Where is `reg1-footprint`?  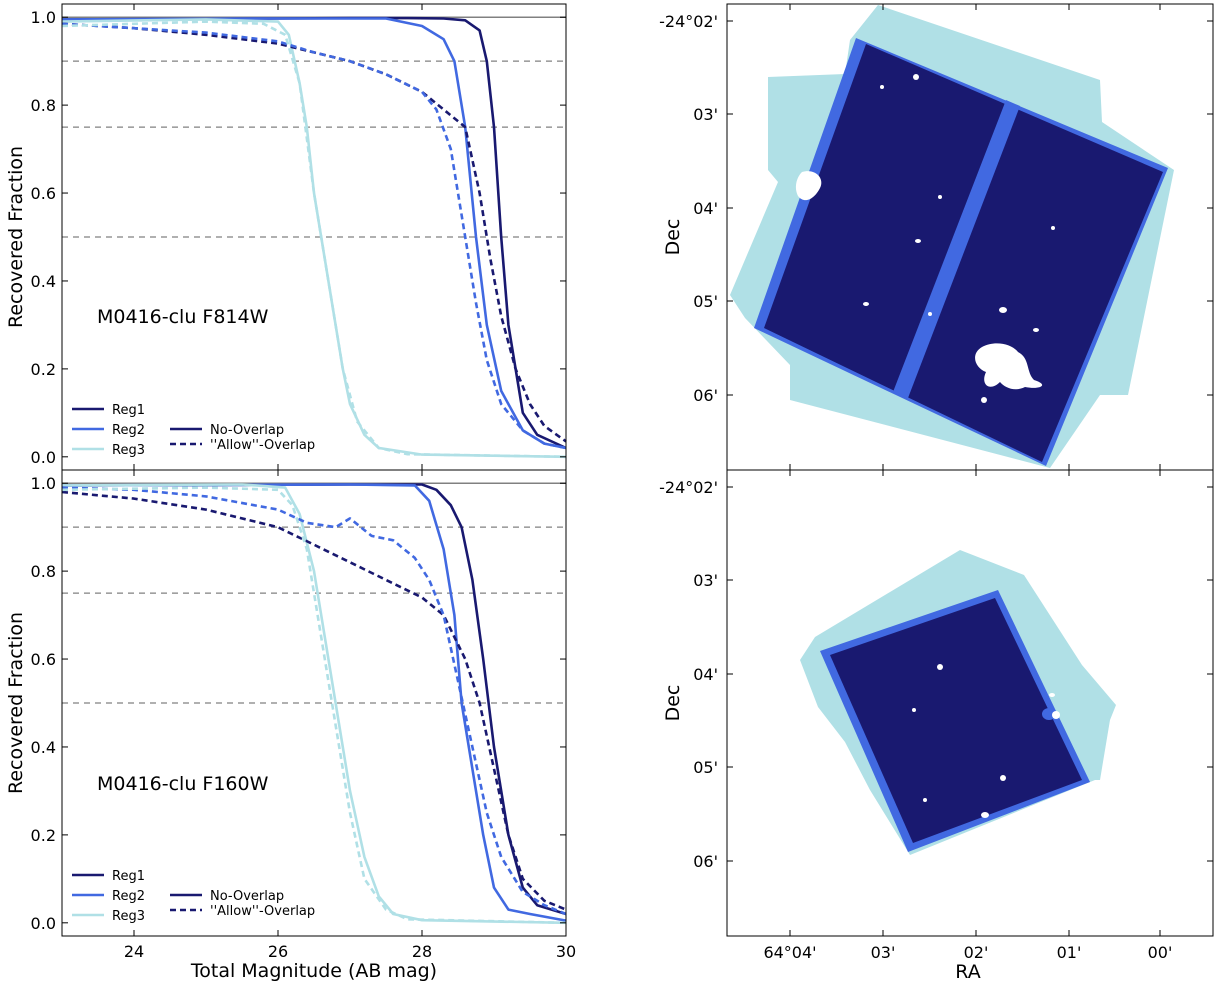 reg1-footprint is located at coordinates (956, 720).